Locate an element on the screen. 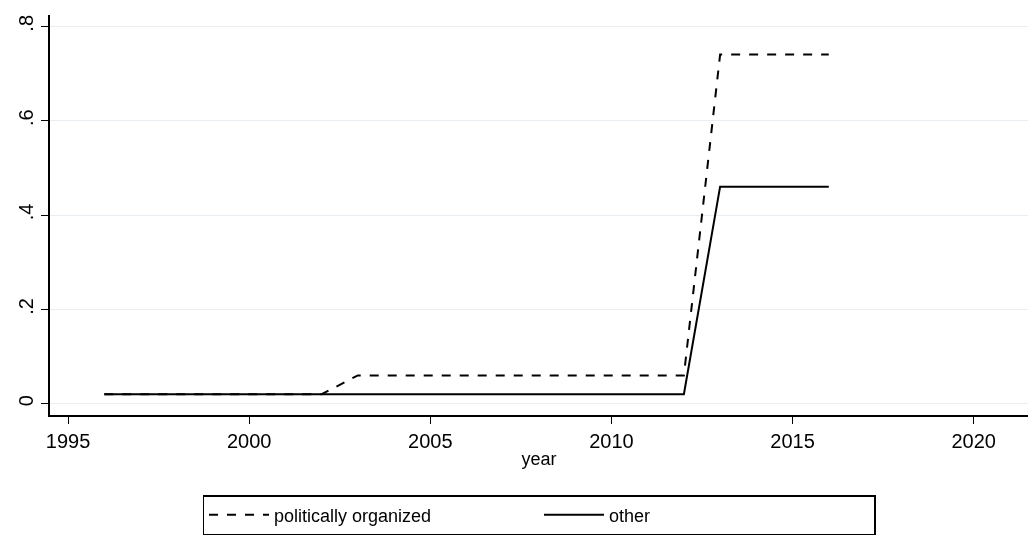 The image size is (1033, 540). x-tick-label: 2000 is located at coordinates (249, 440).